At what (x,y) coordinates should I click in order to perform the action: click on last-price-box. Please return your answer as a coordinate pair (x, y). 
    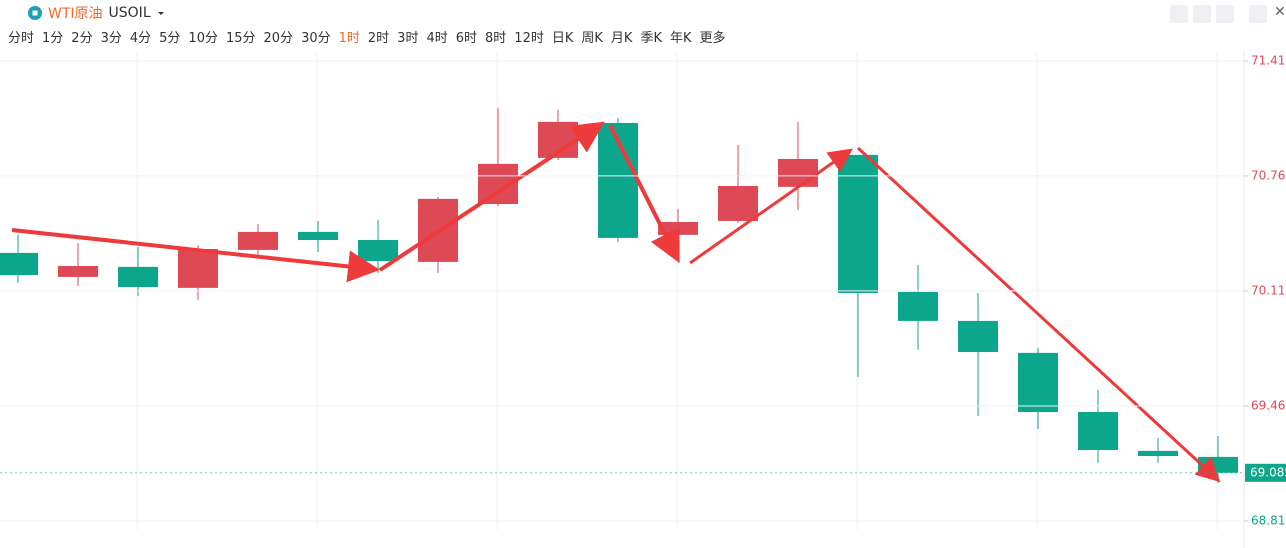
    Looking at the image, I should click on (1265, 472).